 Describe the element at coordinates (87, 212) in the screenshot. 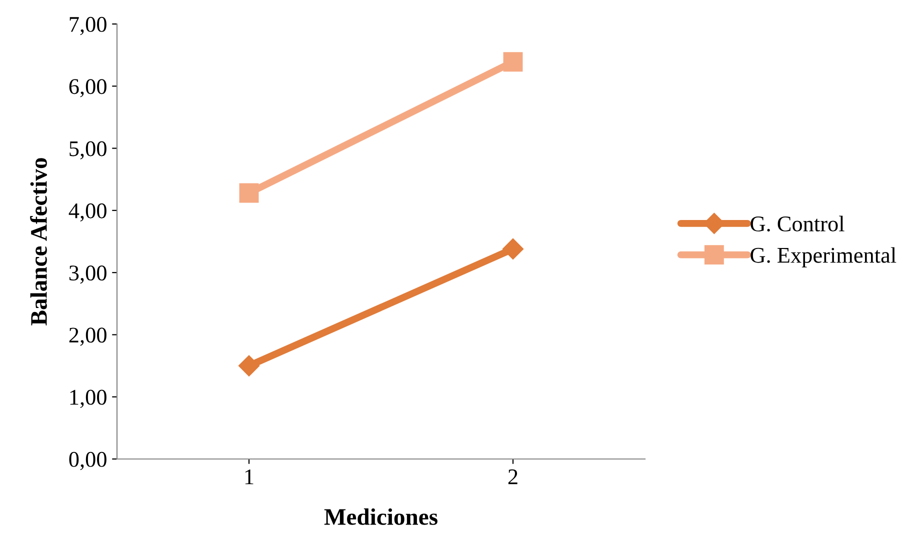

I see `y-tick-label: 4,00` at that location.